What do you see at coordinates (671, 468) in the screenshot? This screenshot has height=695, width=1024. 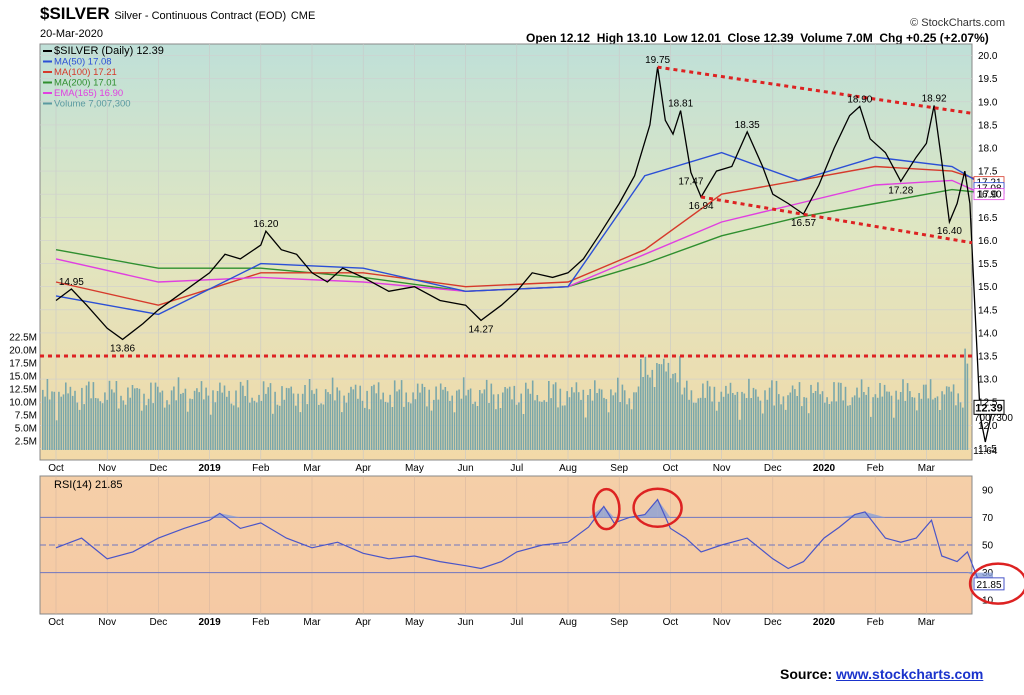 I see `x-tick-label: Oct` at bounding box center [671, 468].